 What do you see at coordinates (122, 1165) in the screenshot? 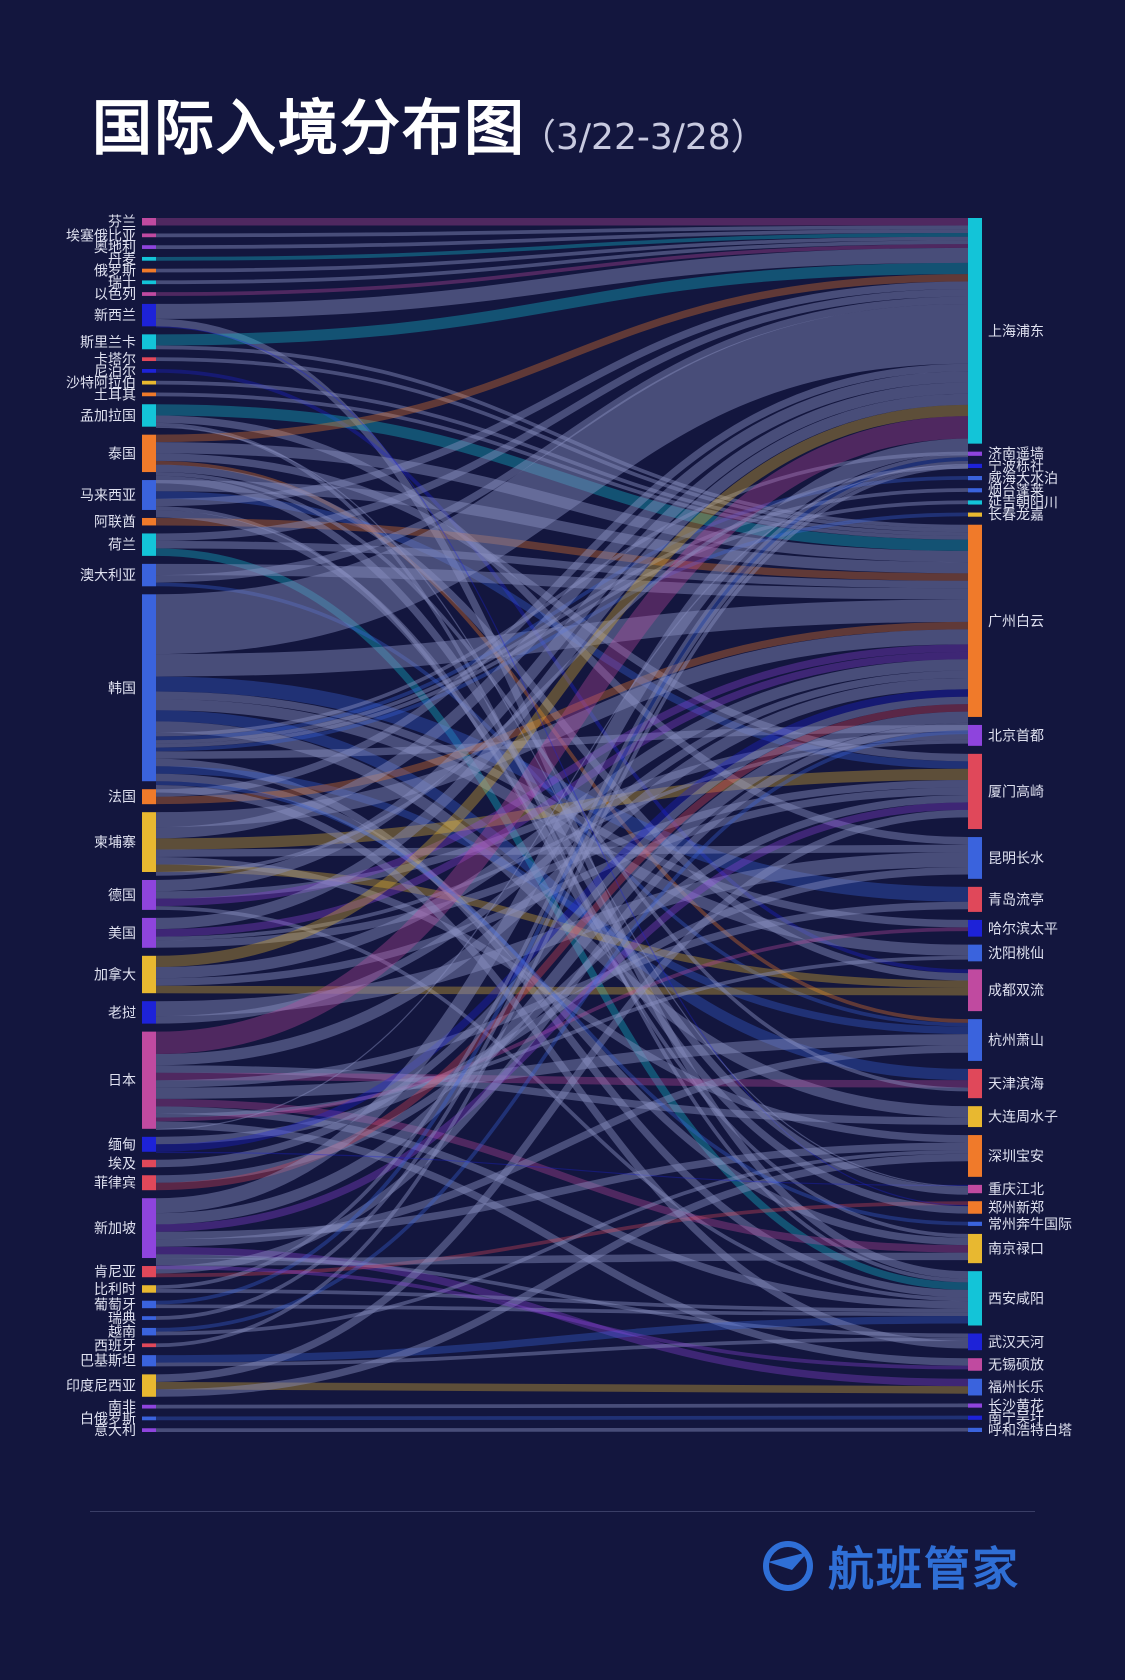
I see `source-node-label: 埃及` at bounding box center [122, 1165].